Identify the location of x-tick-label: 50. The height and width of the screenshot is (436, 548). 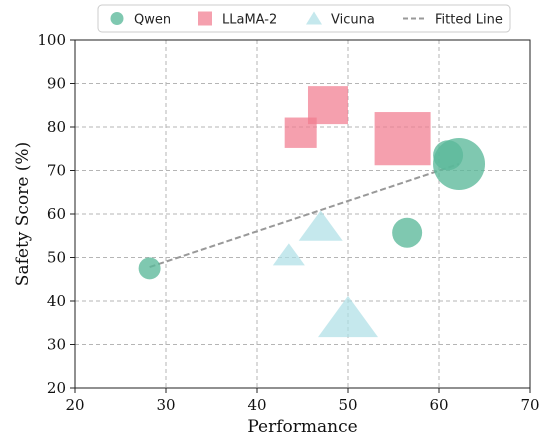
(347, 405).